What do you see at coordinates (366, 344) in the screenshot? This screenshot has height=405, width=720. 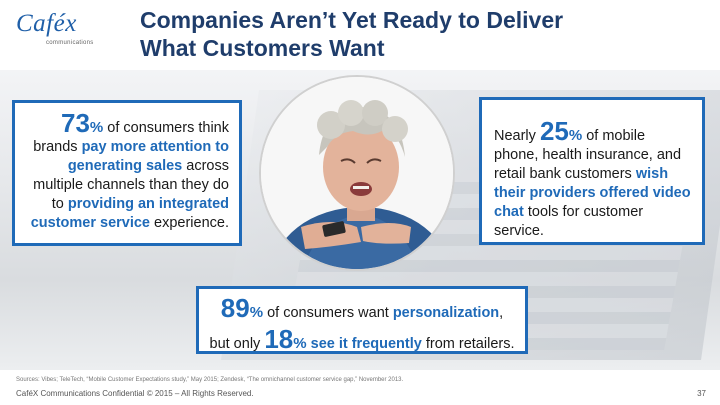 I see `stat-bottom-highlight2: see it frequently` at bounding box center [366, 344].